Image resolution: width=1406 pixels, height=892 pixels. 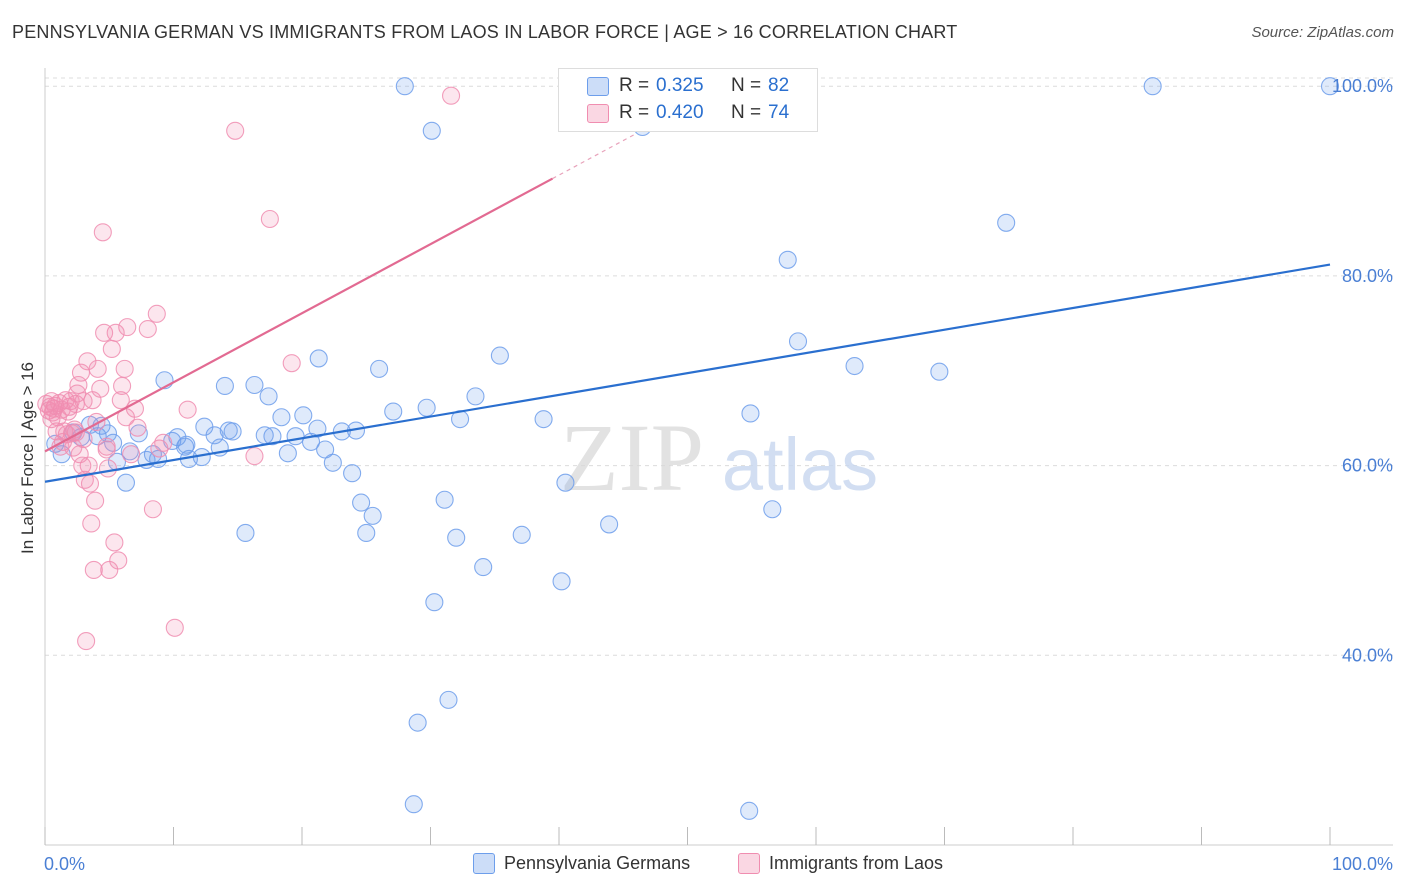 I want to click on stats-swatch-blue, so click(x=598, y=86).